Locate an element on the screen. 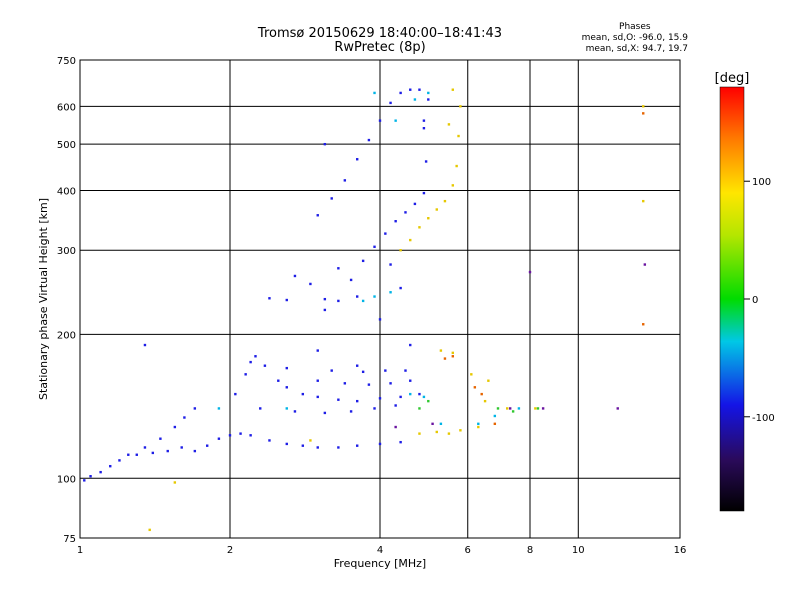 The image size is (800, 600). x-tick-label: 10 is located at coordinates (578, 550).